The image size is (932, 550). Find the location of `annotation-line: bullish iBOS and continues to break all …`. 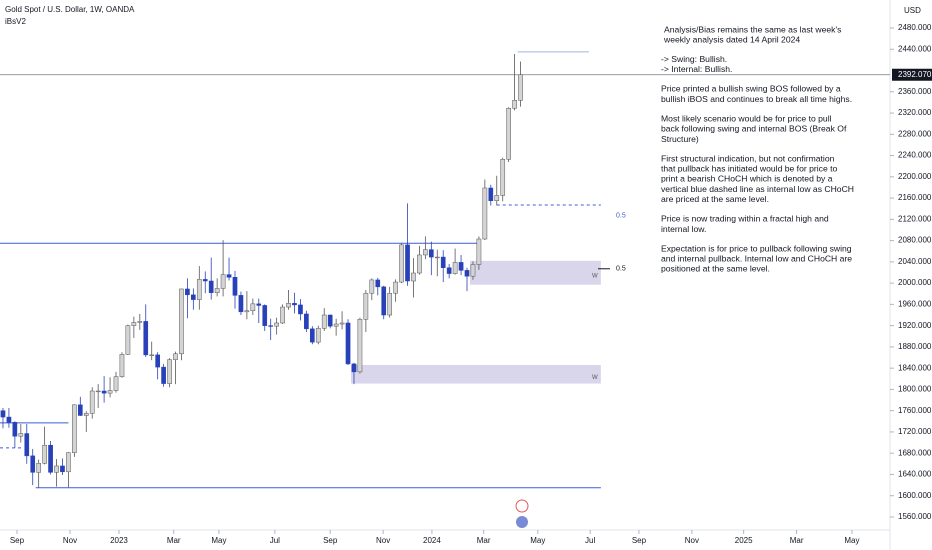

annotation-line: bullish iBOS and continues to break all … is located at coordinates (756, 99).